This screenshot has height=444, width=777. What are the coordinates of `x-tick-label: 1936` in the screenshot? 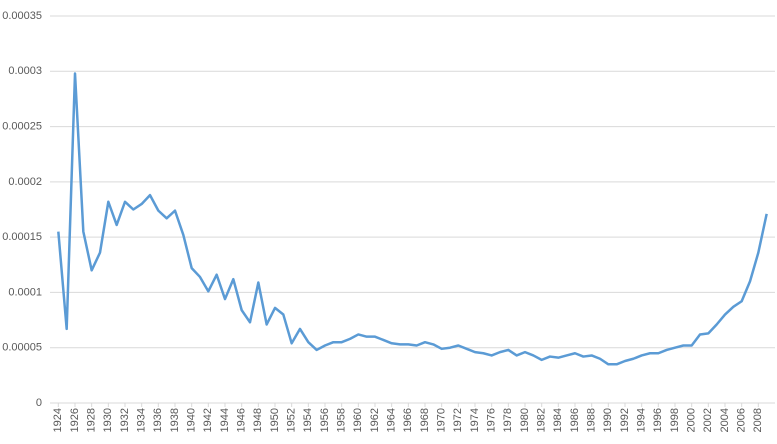 It's located at (158, 420).